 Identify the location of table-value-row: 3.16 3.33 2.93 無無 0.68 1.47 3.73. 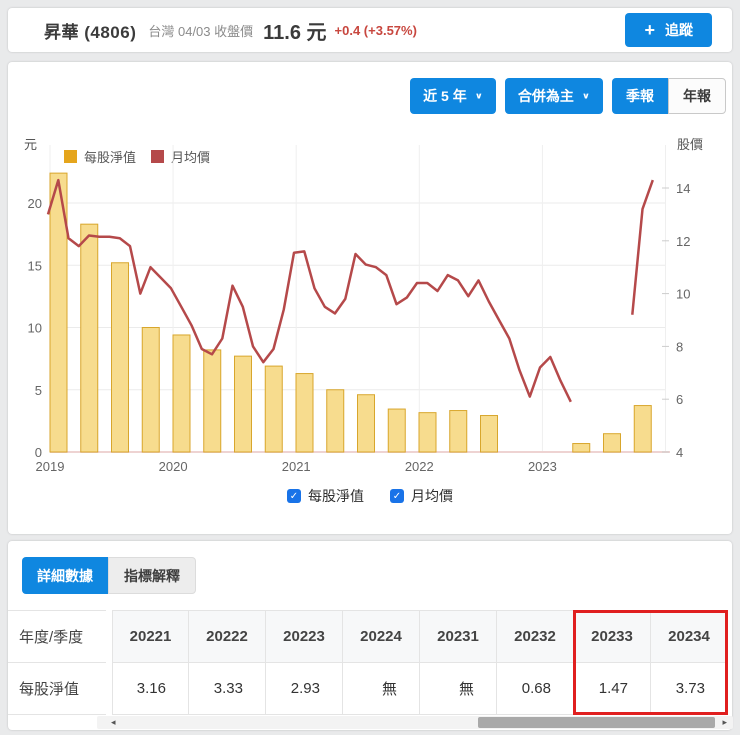
(420, 689).